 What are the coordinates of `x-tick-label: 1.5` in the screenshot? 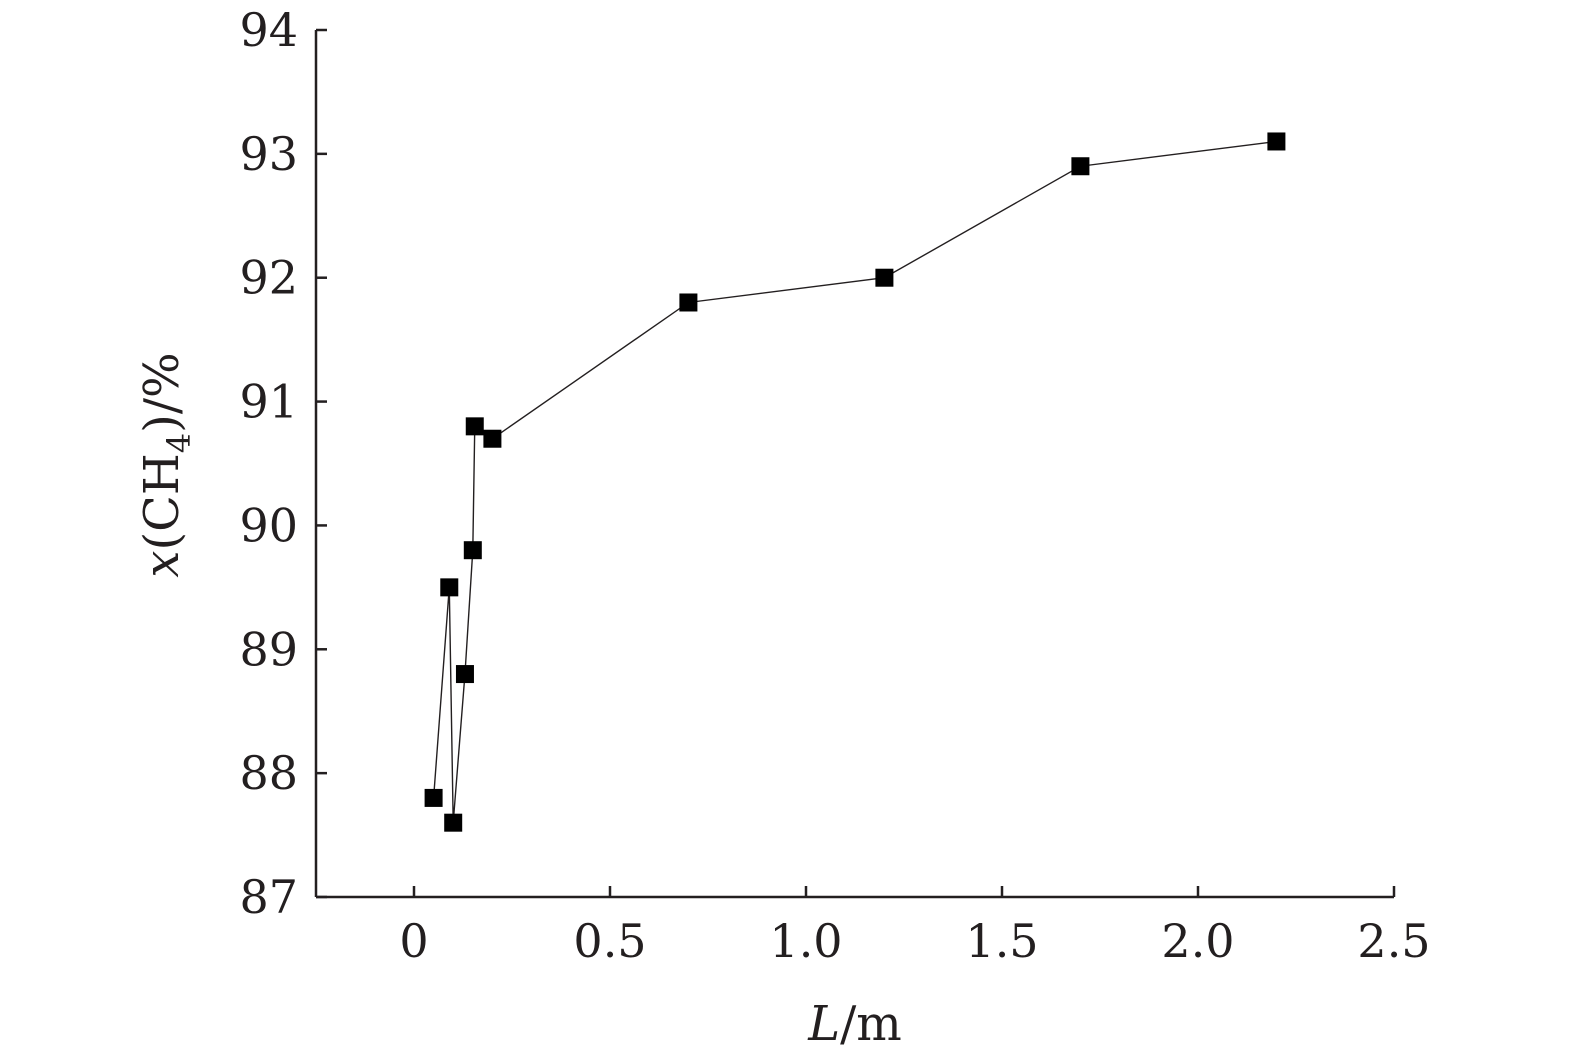 It's located at (1001, 941).